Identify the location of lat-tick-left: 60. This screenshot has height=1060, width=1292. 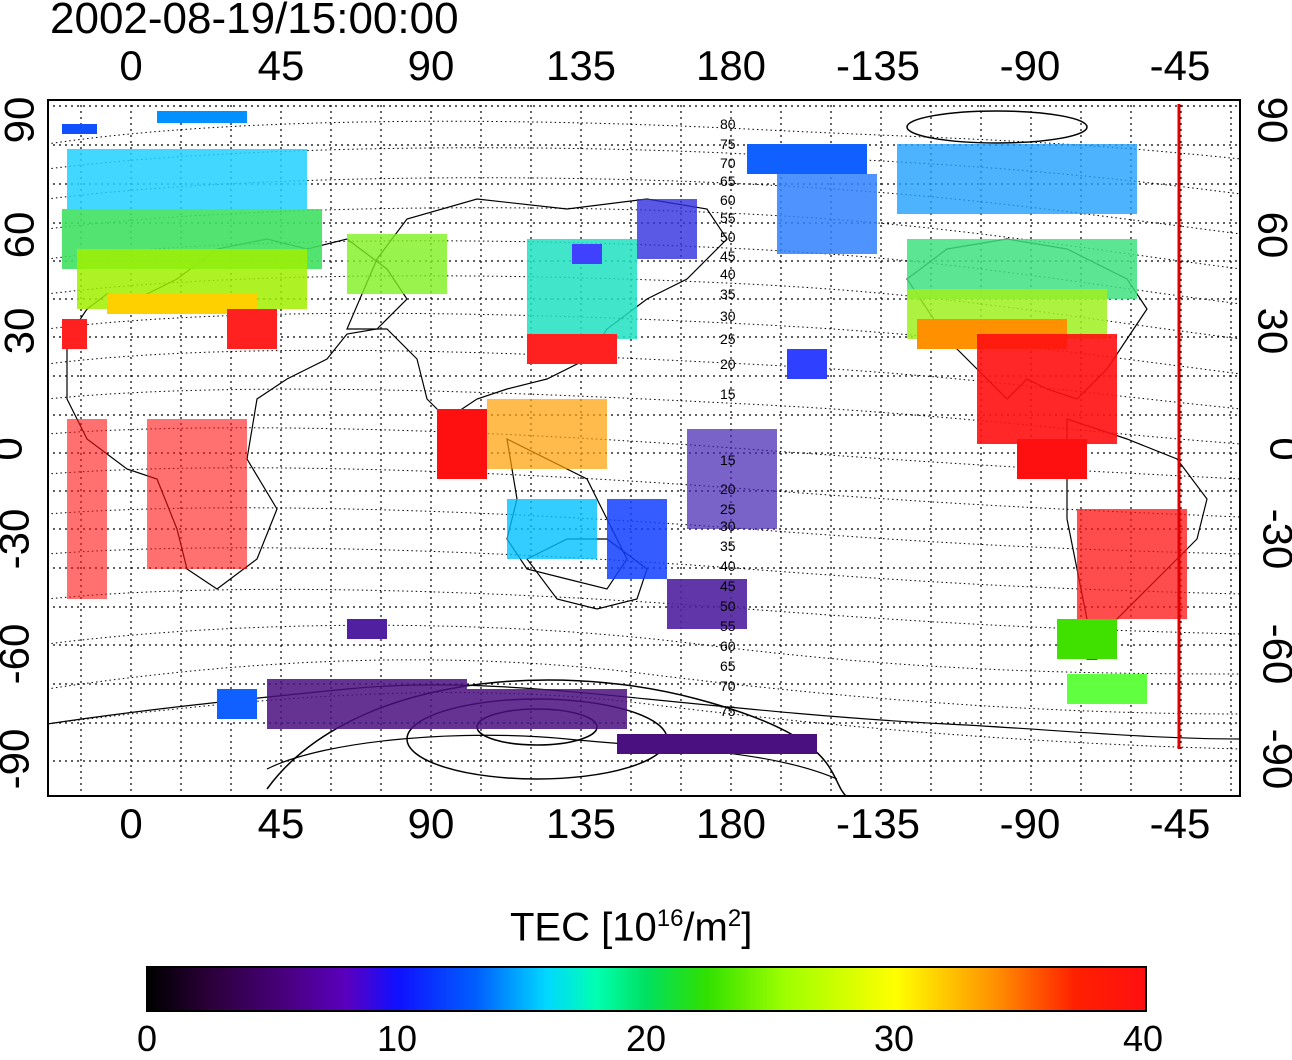
(21, 235).